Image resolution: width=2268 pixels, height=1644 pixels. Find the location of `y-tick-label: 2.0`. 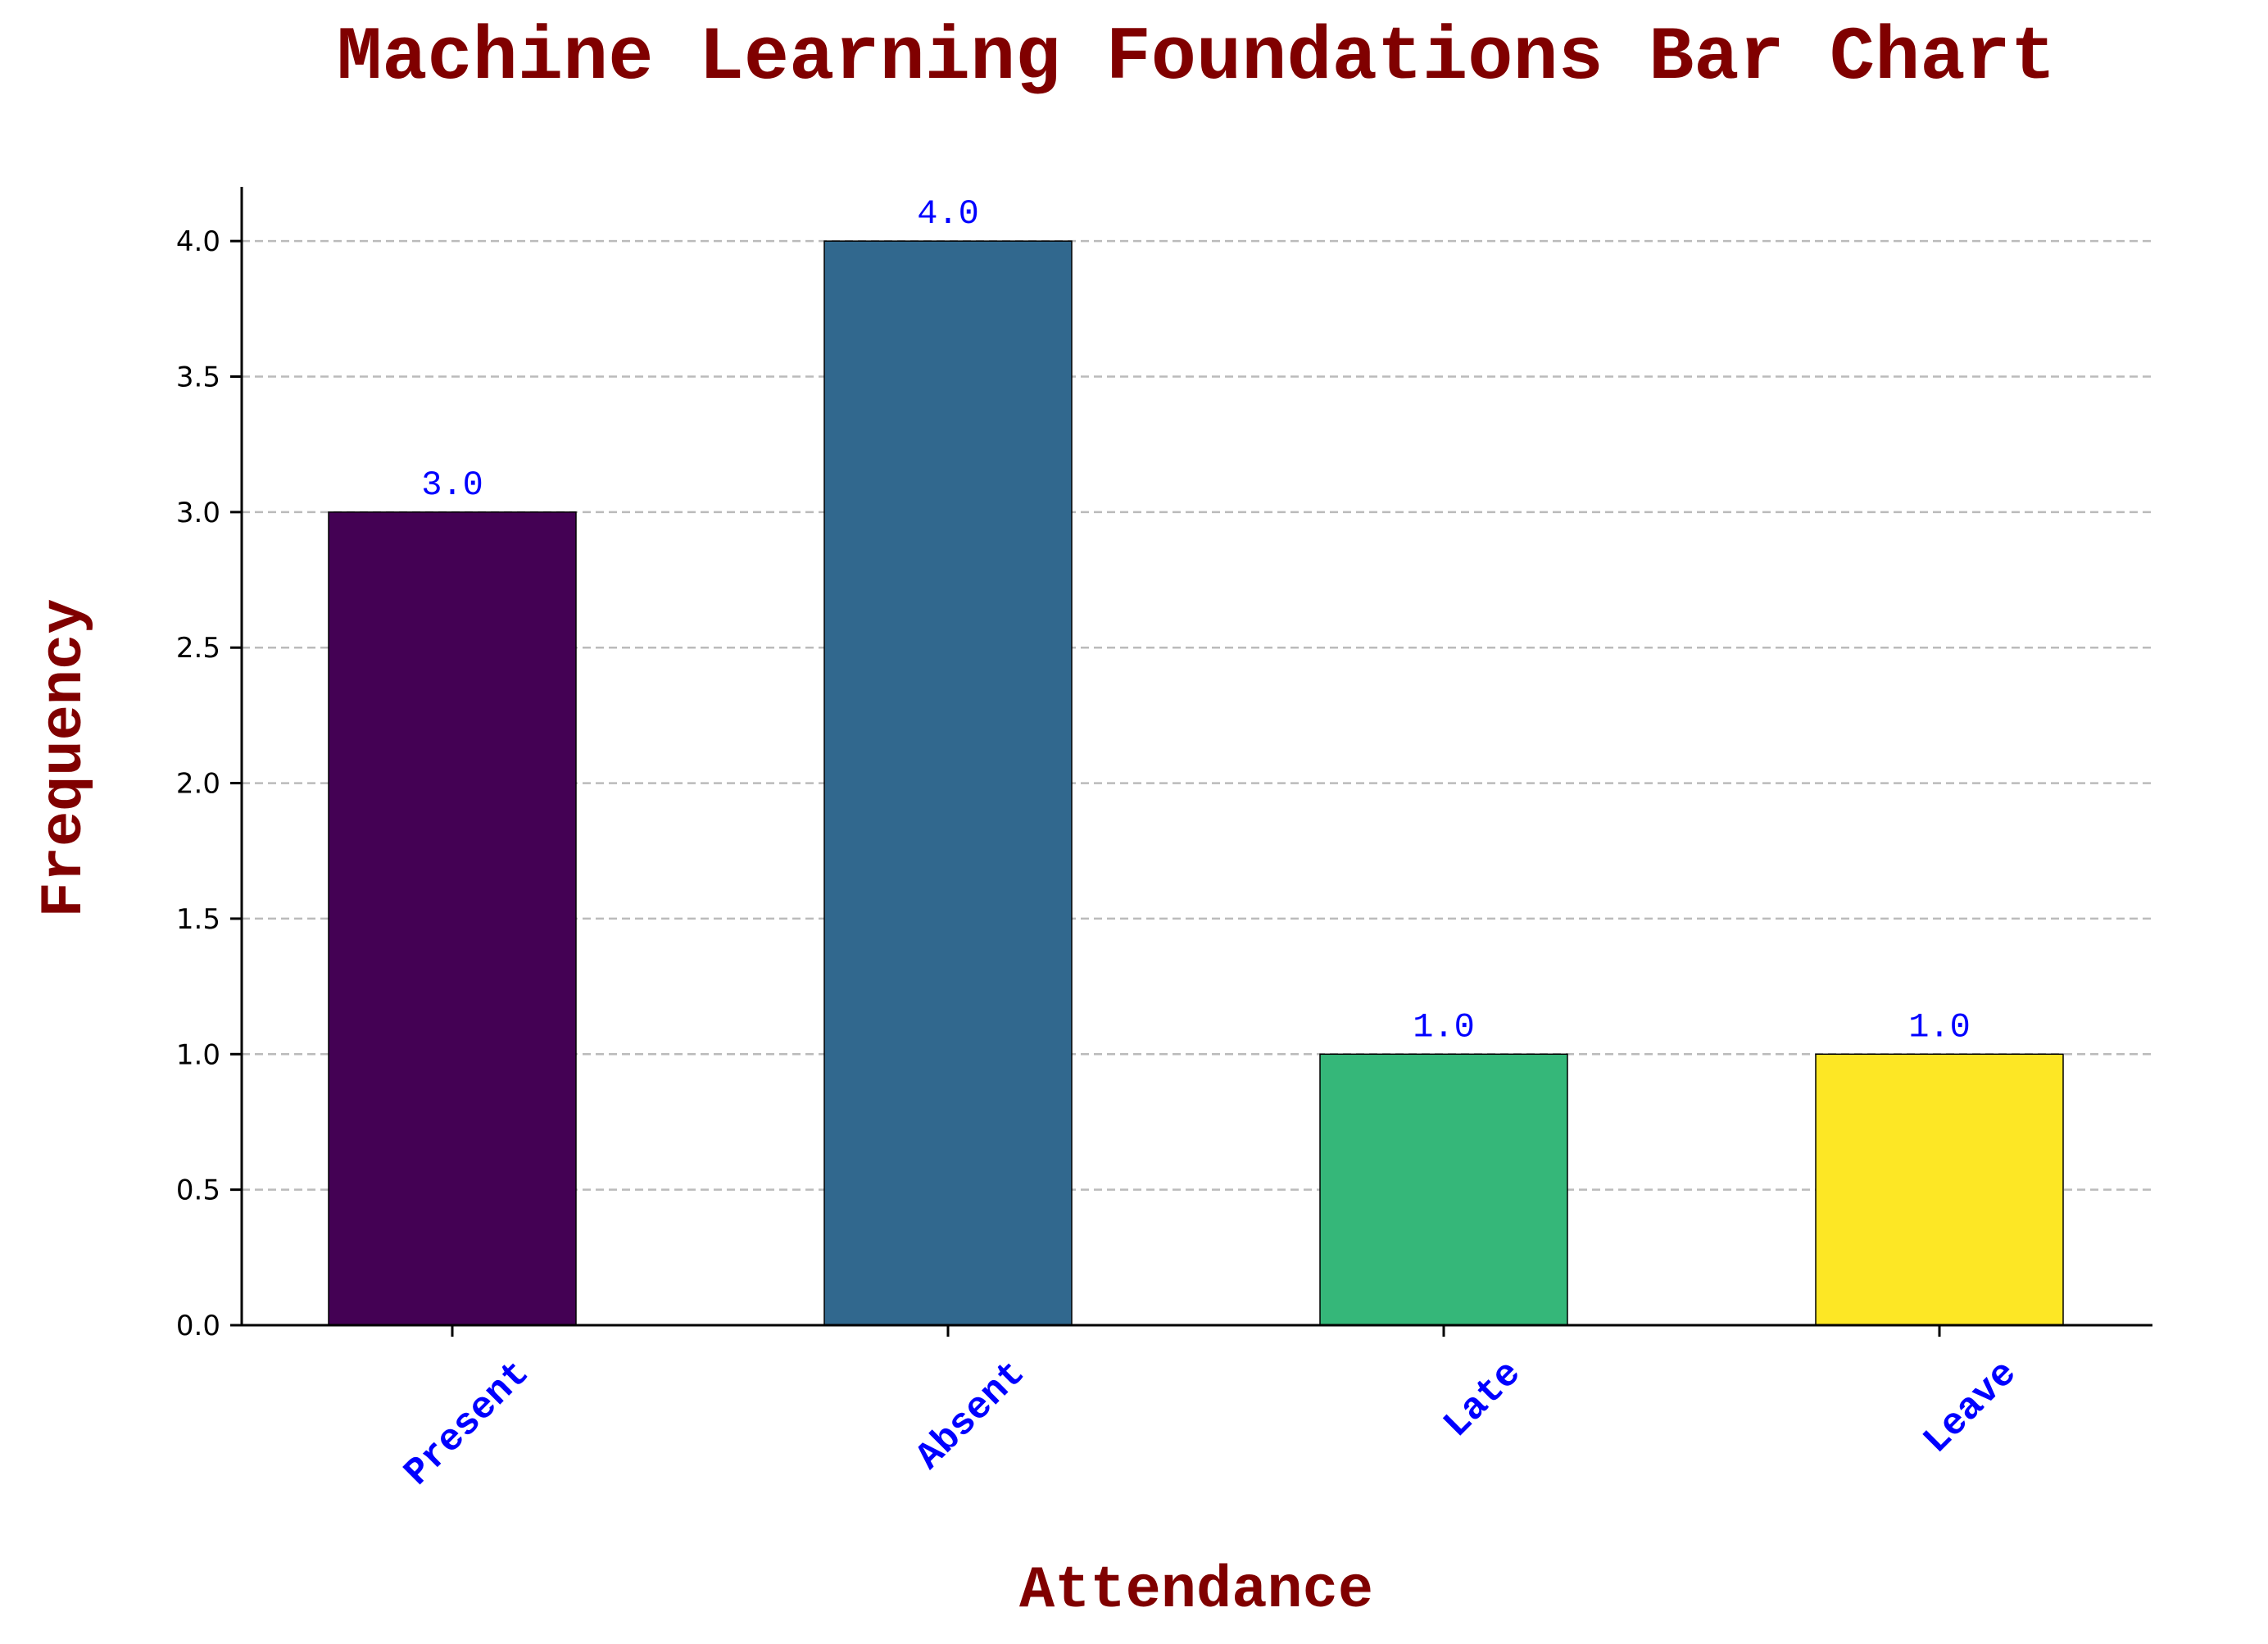

y-tick-label: 2.0 is located at coordinates (198, 784).